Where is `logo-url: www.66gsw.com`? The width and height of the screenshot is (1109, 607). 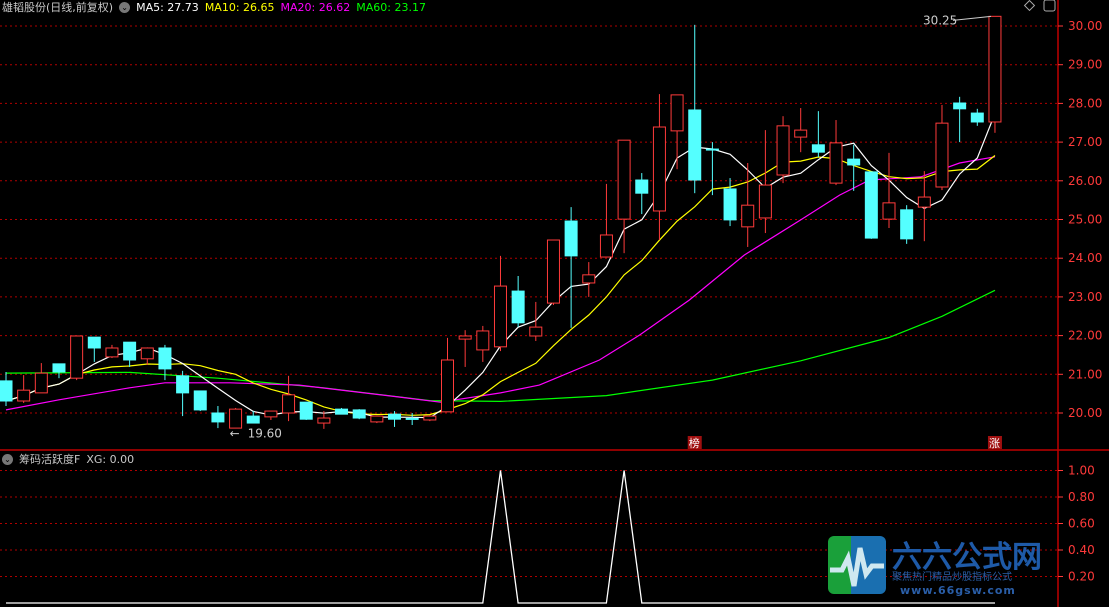
logo-url: www.66gsw.com is located at coordinates (958, 590).